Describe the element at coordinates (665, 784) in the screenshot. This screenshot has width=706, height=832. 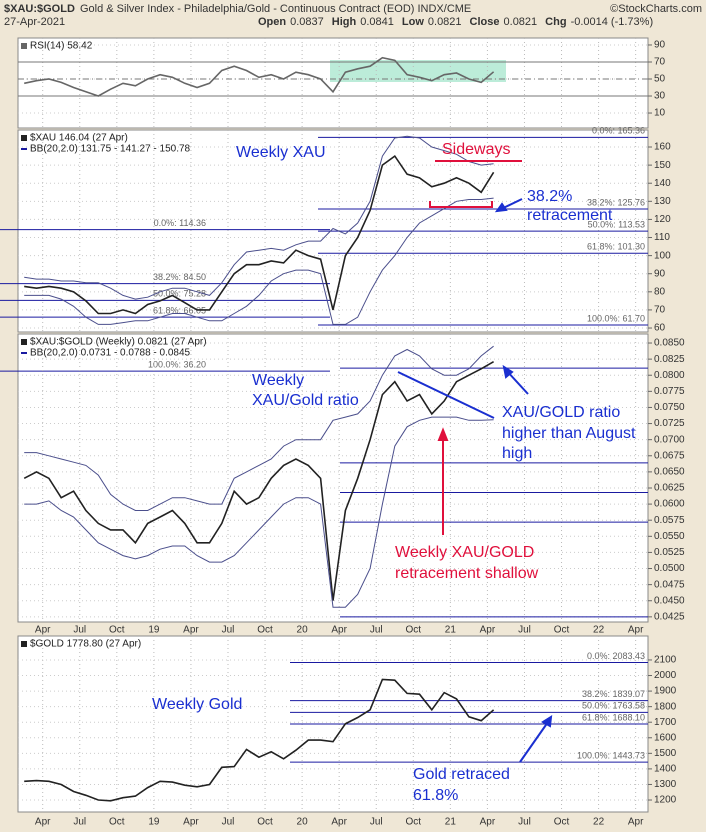
I see `y-tick-label: 1300` at that location.